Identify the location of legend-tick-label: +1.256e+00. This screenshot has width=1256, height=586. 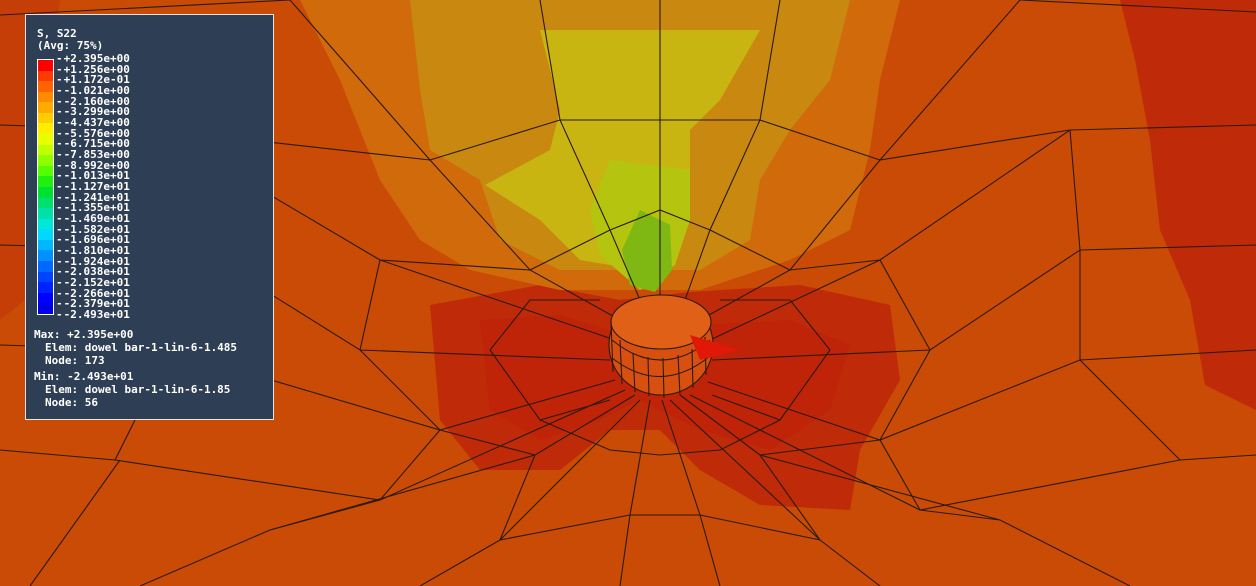
(93, 69).